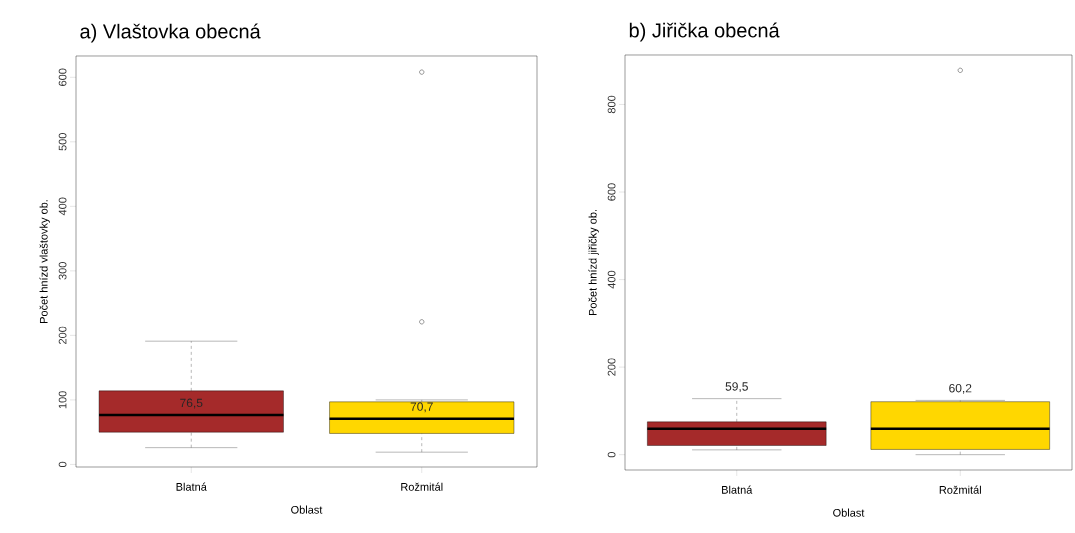 The height and width of the screenshot is (533, 1075). Describe the element at coordinates (170, 33) in the screenshot. I see `chart-title: a) Vlaštovka obecná` at that location.